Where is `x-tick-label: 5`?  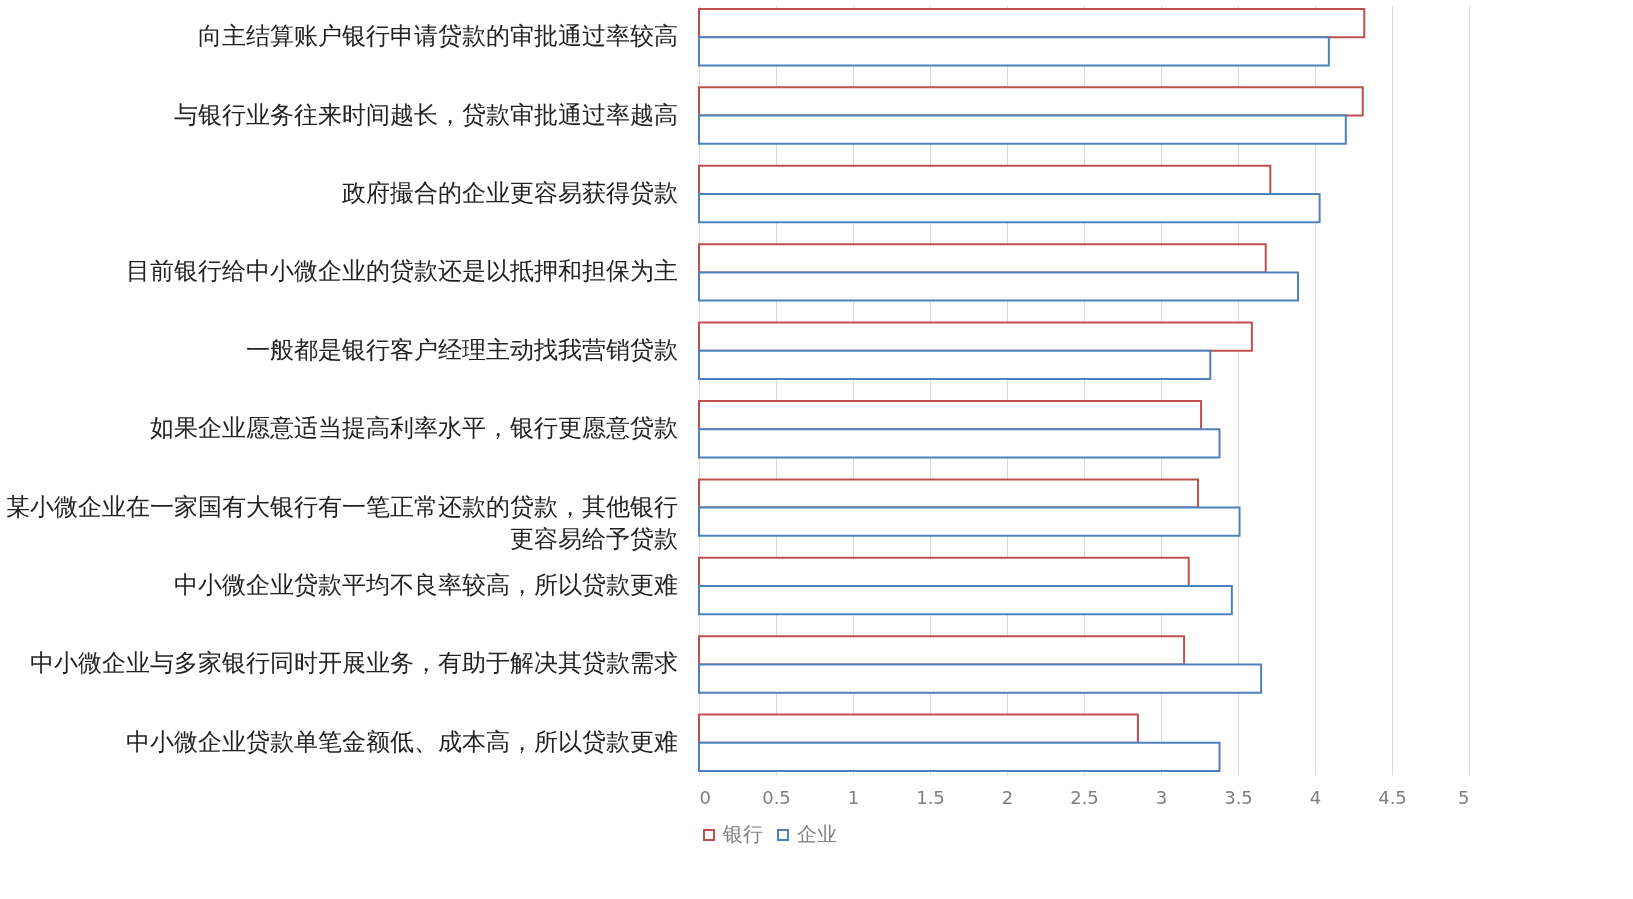 x-tick-label: 5 is located at coordinates (1464, 797).